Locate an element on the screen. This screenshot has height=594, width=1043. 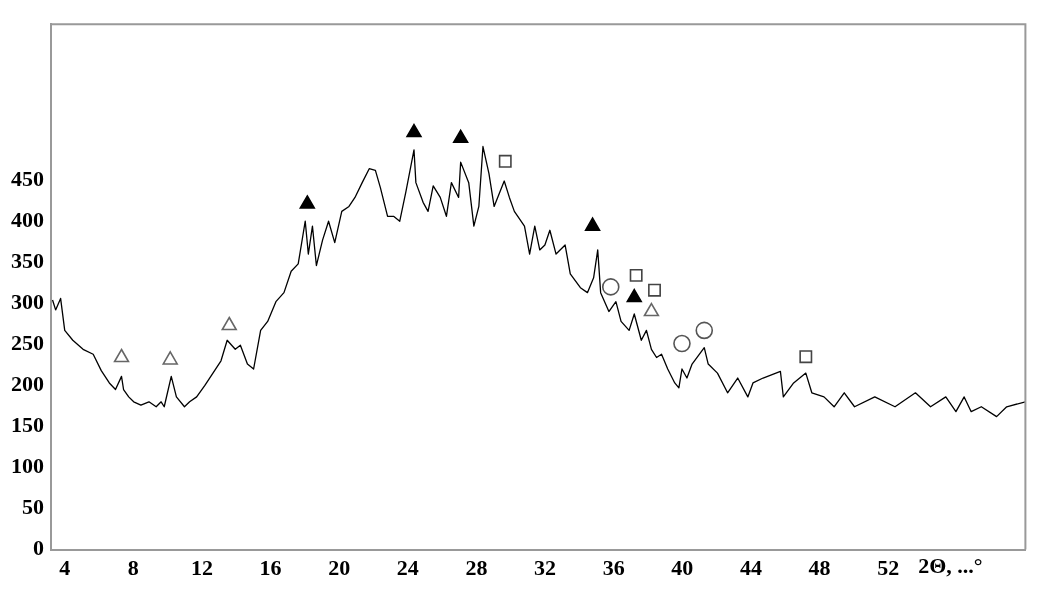
y-tick-label: 250 is located at coordinates (27, 343).